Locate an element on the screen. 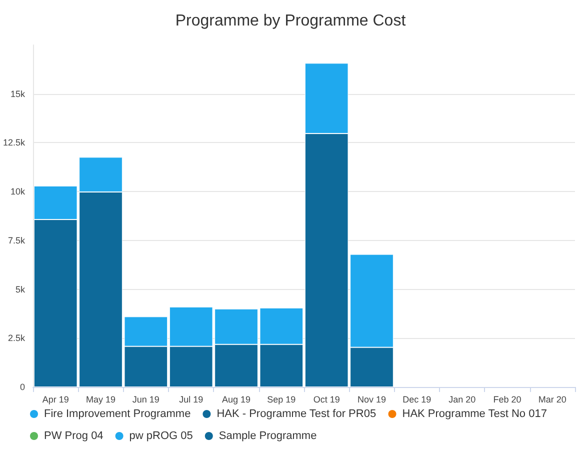 This screenshot has width=581, height=450. y-tick-label: 12.5k is located at coordinates (14, 143).